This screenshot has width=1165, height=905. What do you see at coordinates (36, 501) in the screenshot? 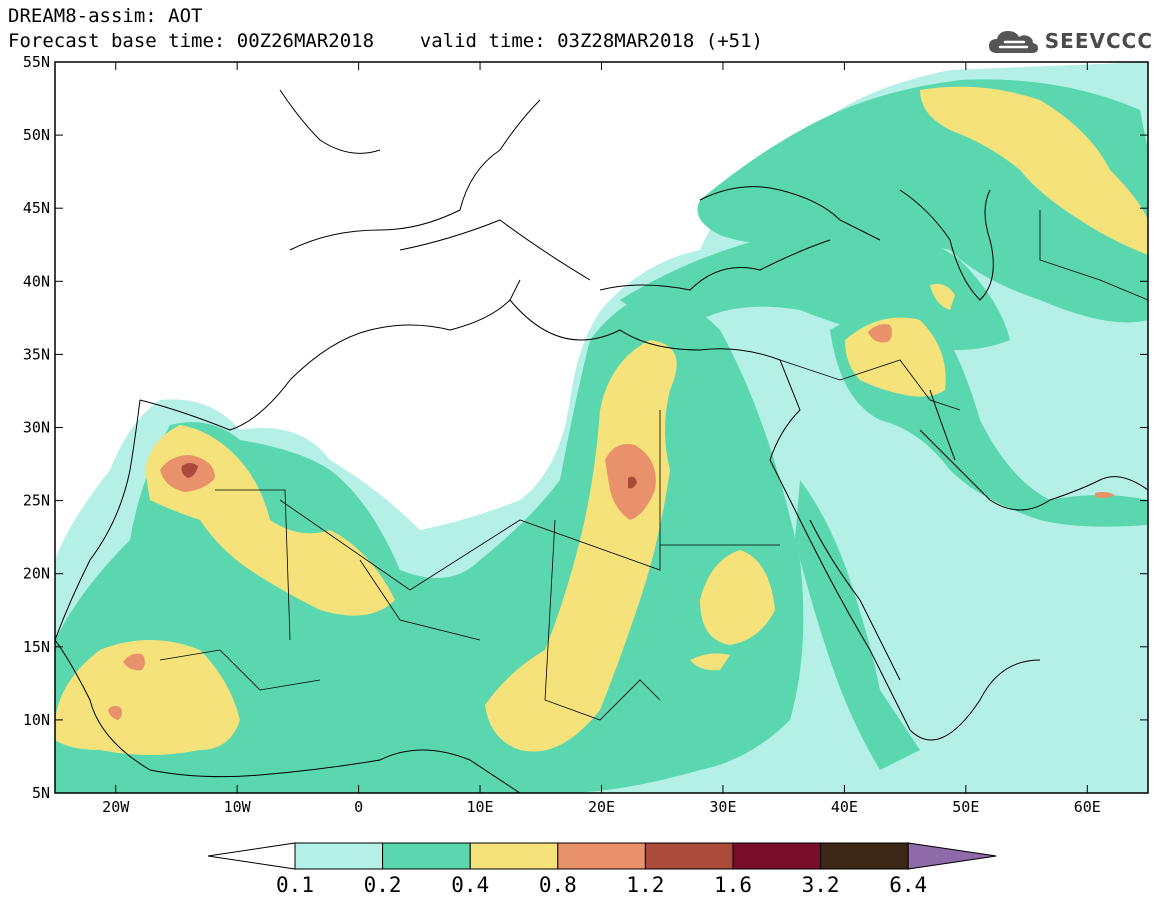
I see `lat-tick-label: 25N` at bounding box center [36, 501].